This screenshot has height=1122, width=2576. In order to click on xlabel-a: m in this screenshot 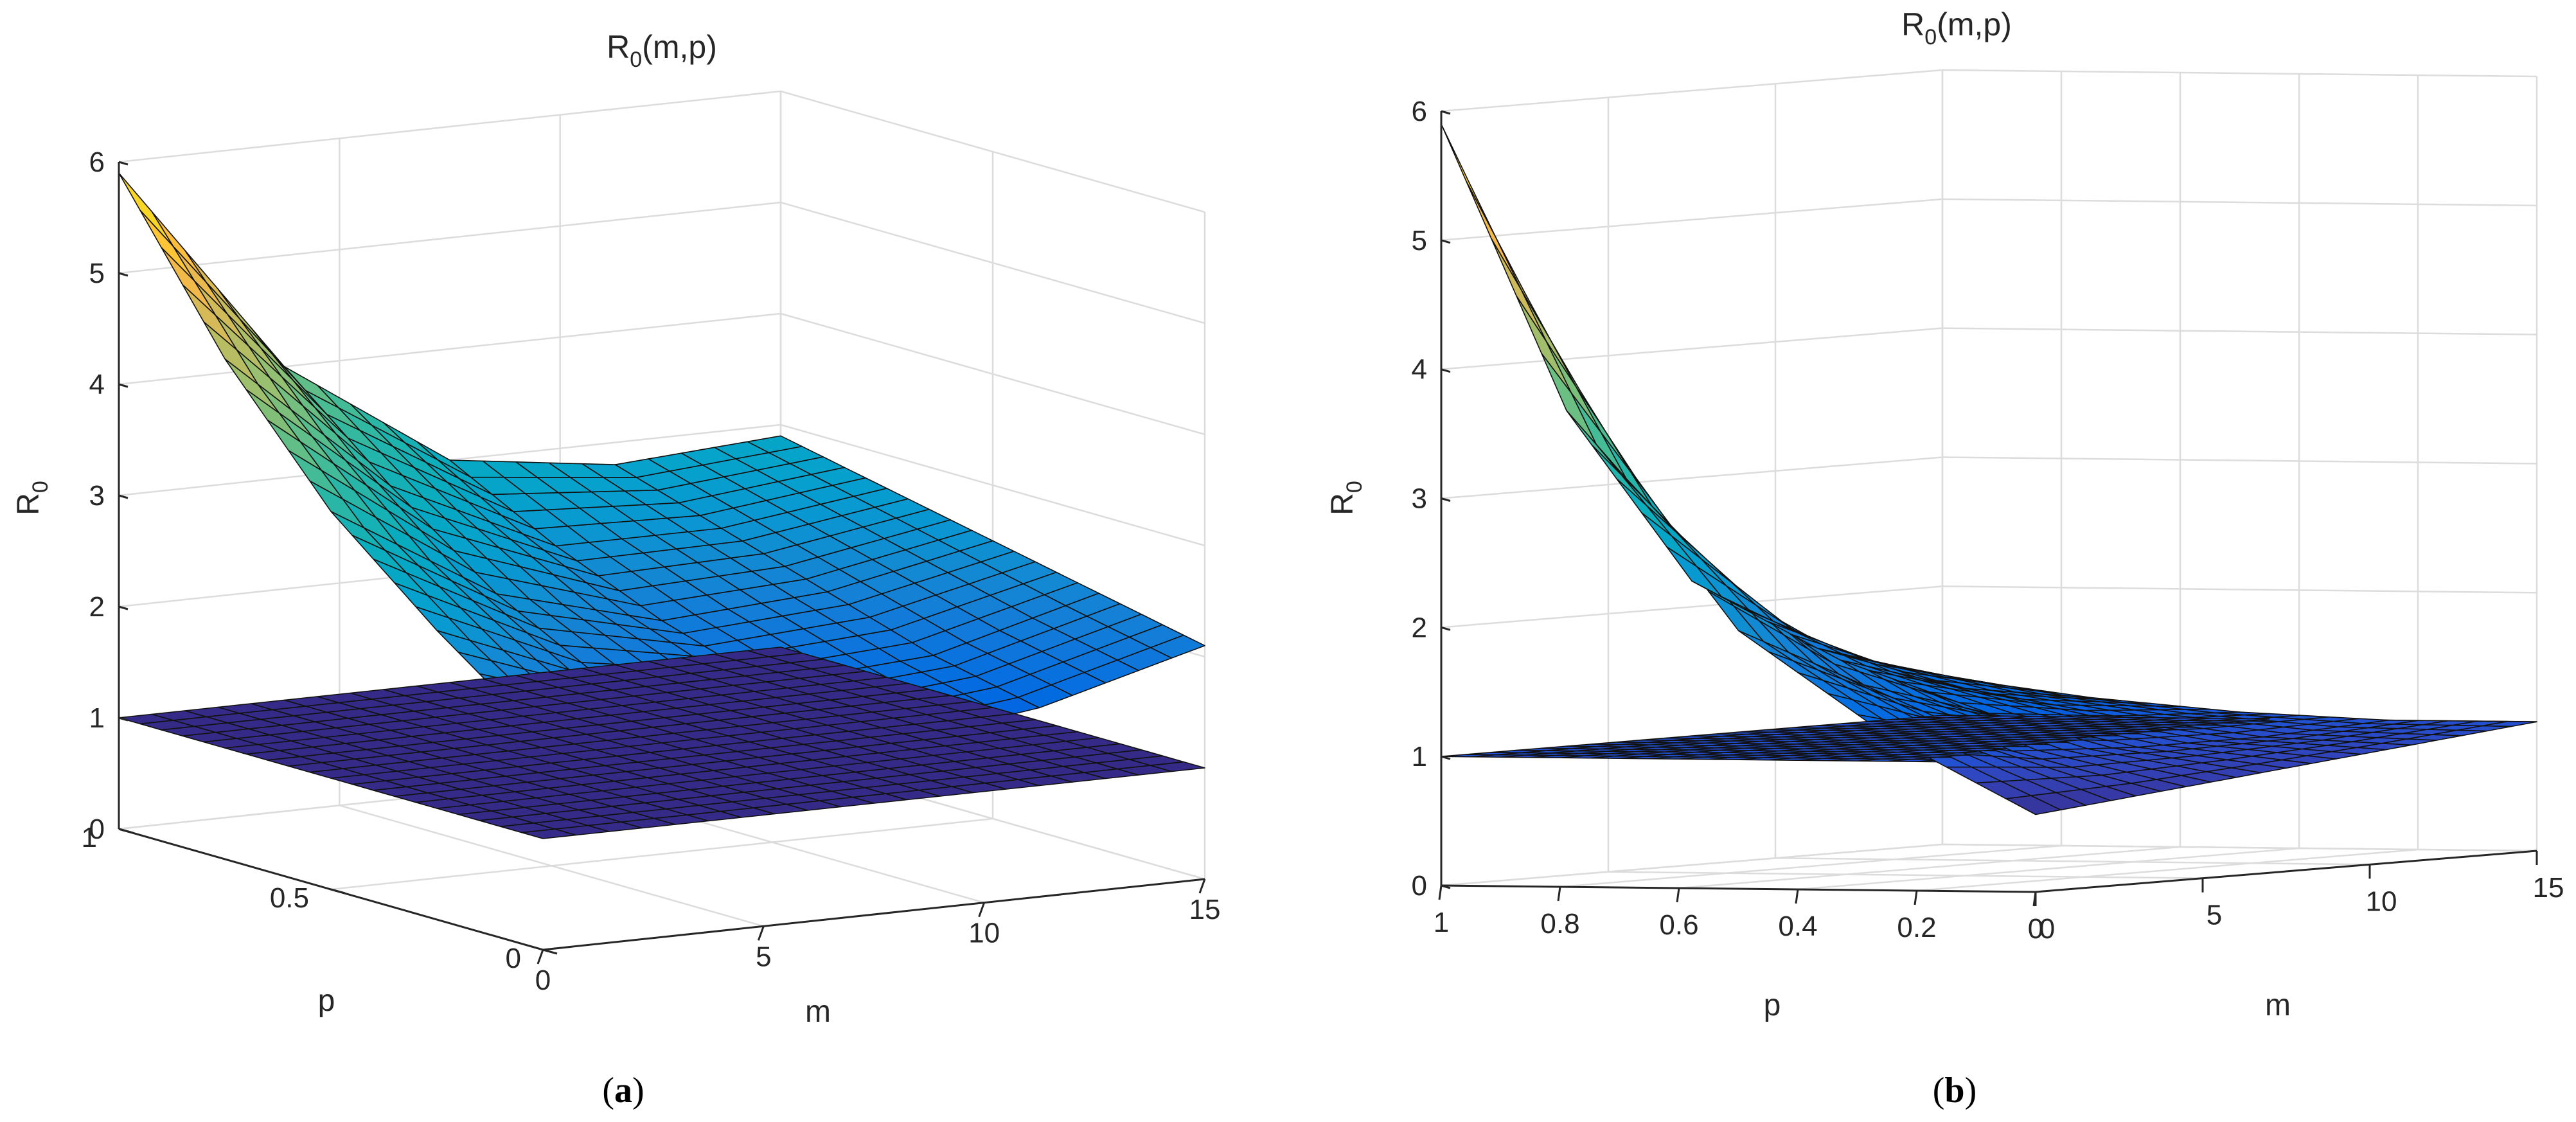, I will do `click(818, 1012)`.